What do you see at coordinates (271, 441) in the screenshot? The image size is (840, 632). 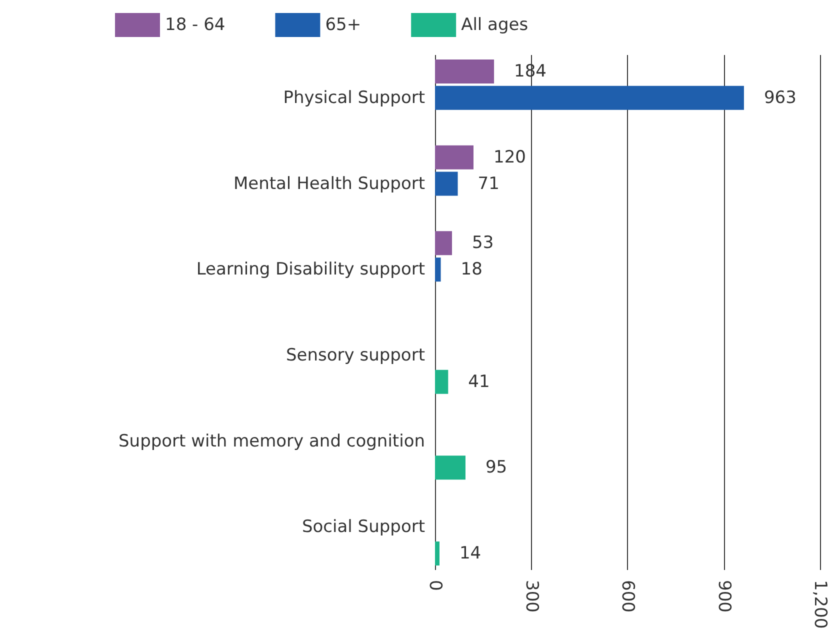 I see `y-tick-label: Support with memory and cognition` at bounding box center [271, 441].